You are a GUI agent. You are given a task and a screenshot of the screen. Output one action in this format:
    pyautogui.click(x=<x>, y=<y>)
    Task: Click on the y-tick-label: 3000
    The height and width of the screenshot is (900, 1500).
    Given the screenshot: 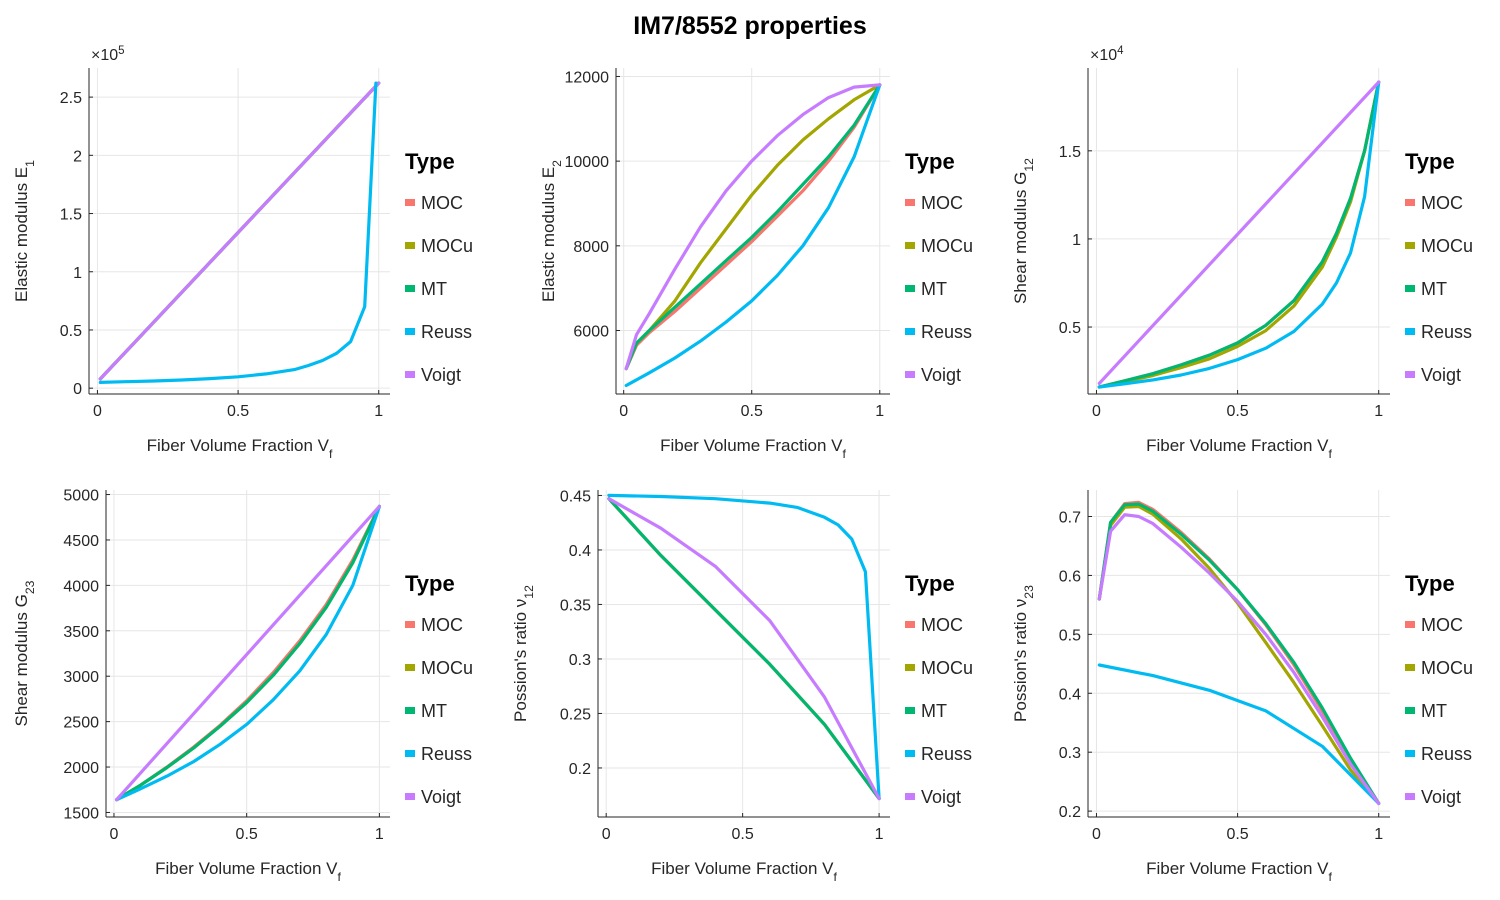 What is the action you would take?
    pyautogui.click(x=81, y=677)
    